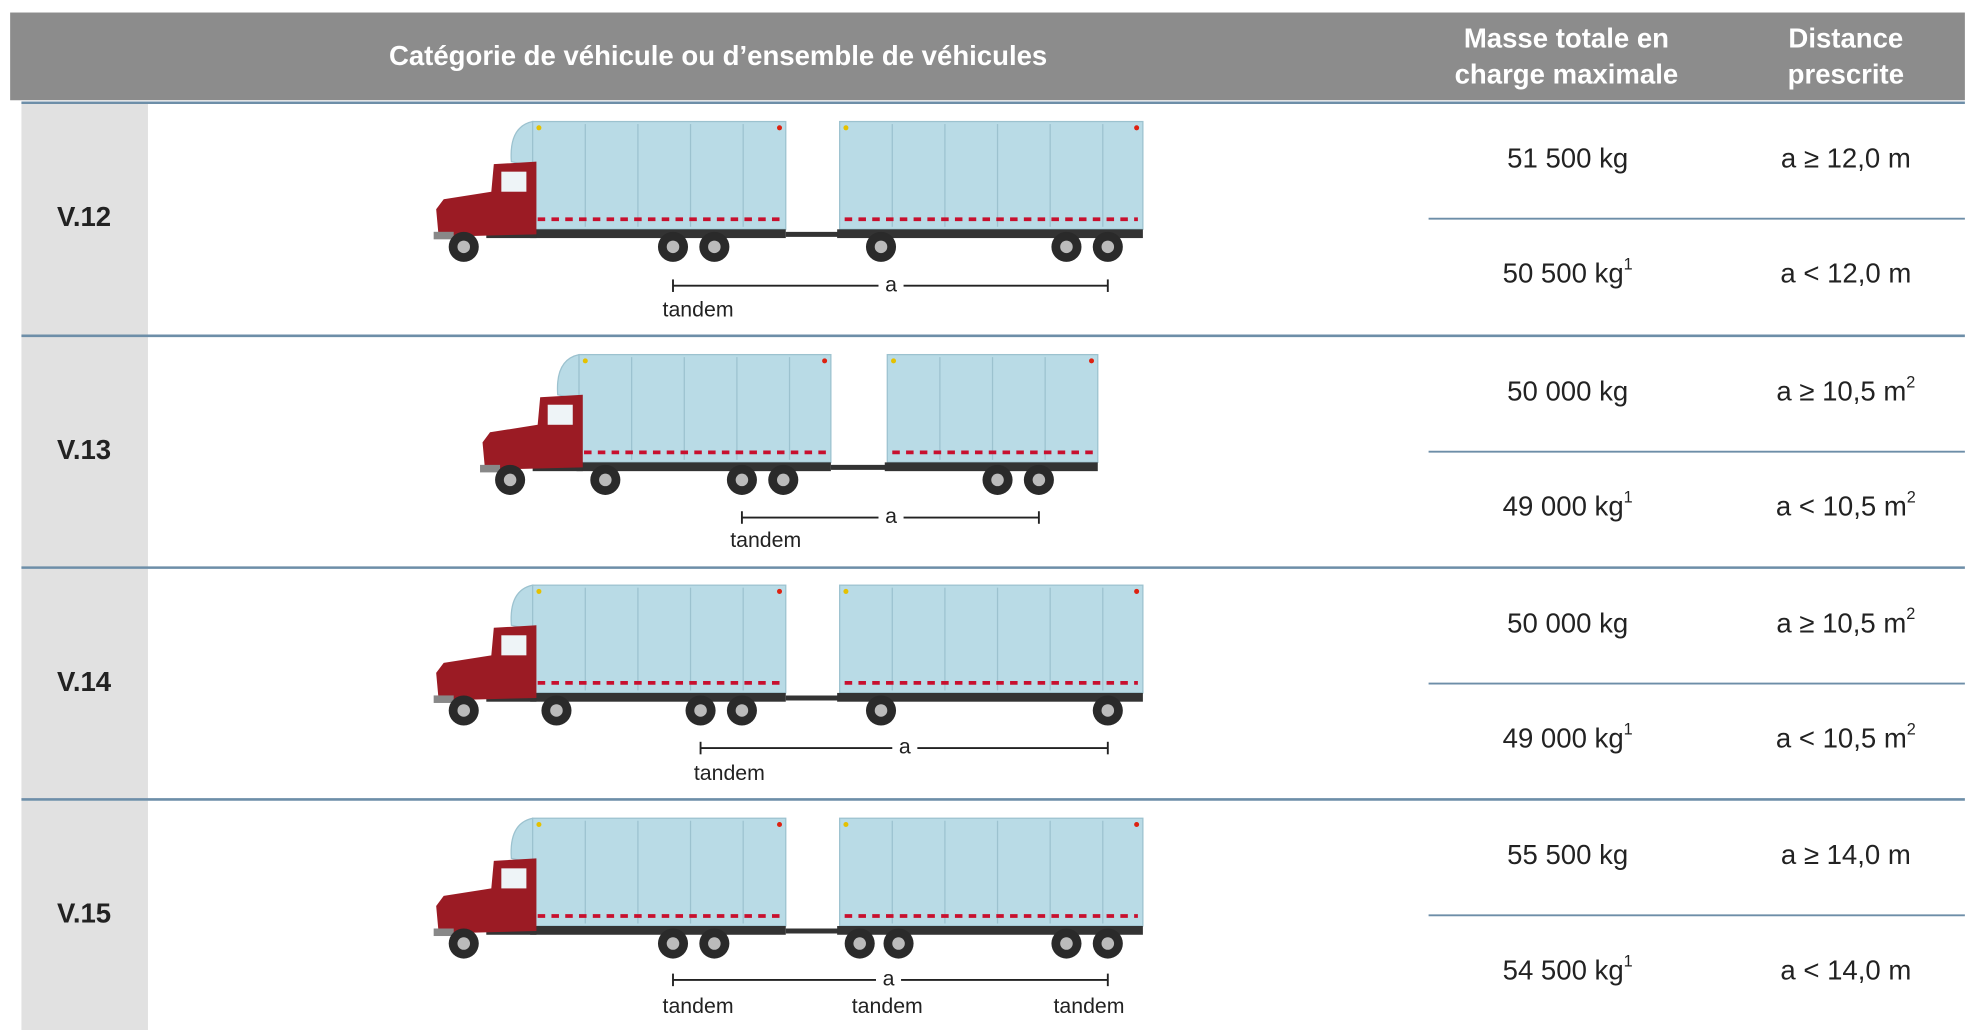  Describe the element at coordinates (1563, 273) in the screenshot. I see `mass: 50 500 kg` at that location.